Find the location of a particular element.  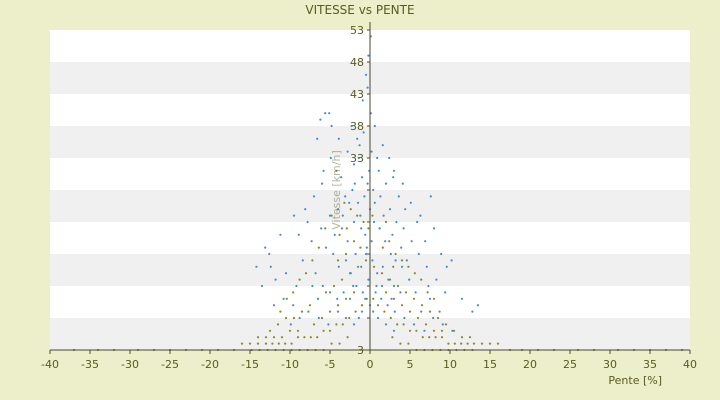

chart-title: VITESSE vs PENTE is located at coordinates (359, 10).